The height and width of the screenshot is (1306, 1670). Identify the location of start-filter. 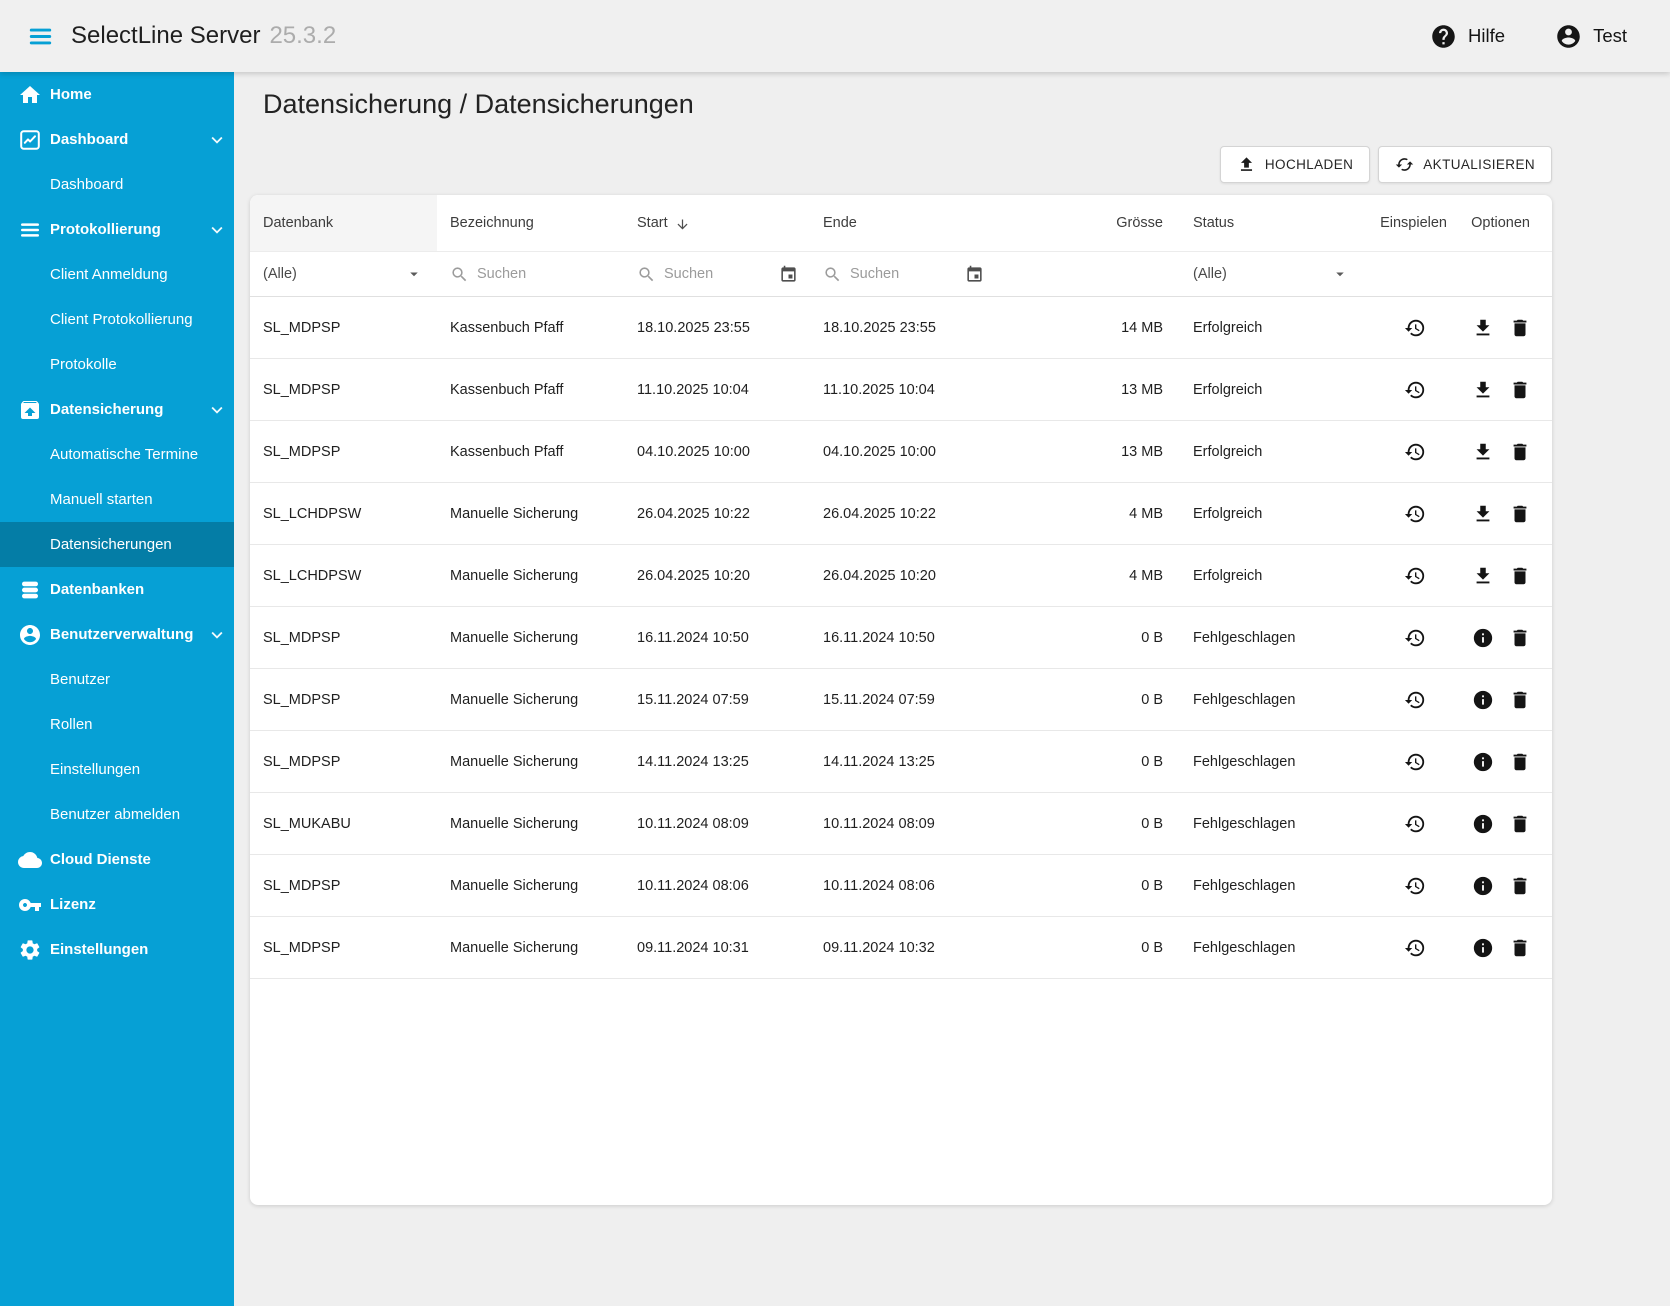
(717, 274).